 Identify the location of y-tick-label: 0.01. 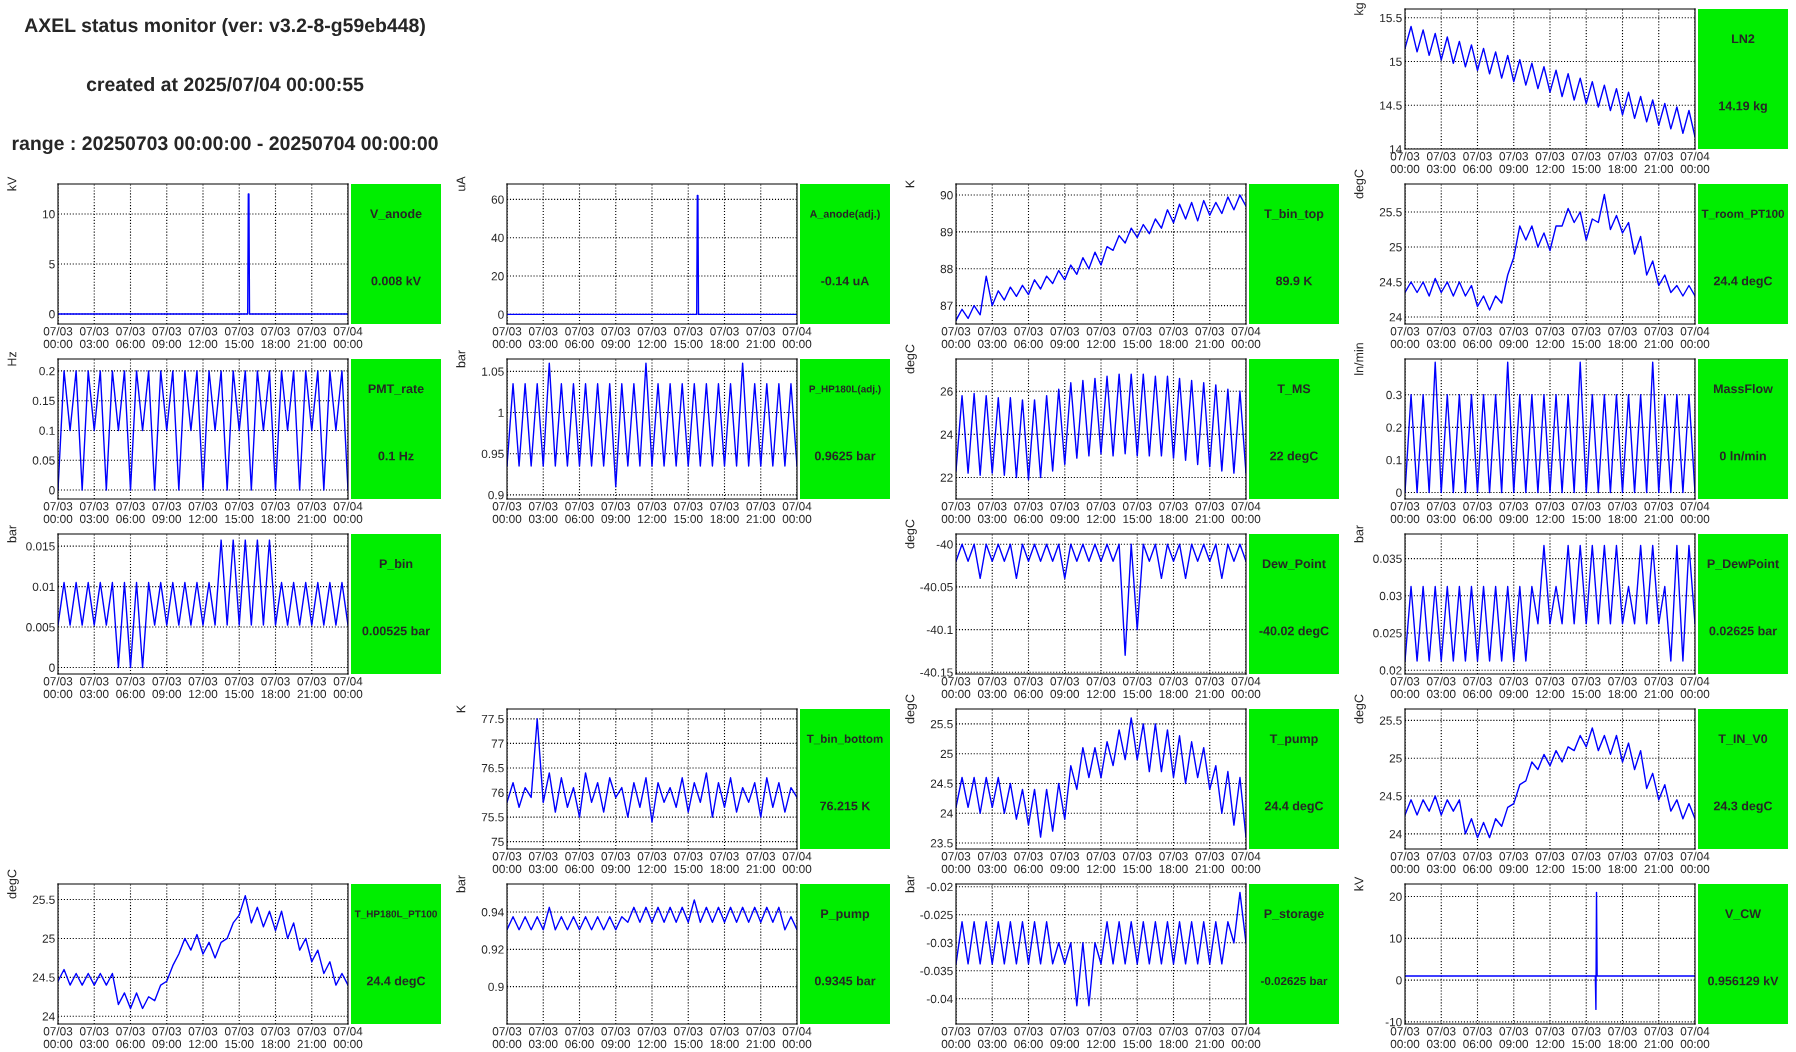
(43, 586).